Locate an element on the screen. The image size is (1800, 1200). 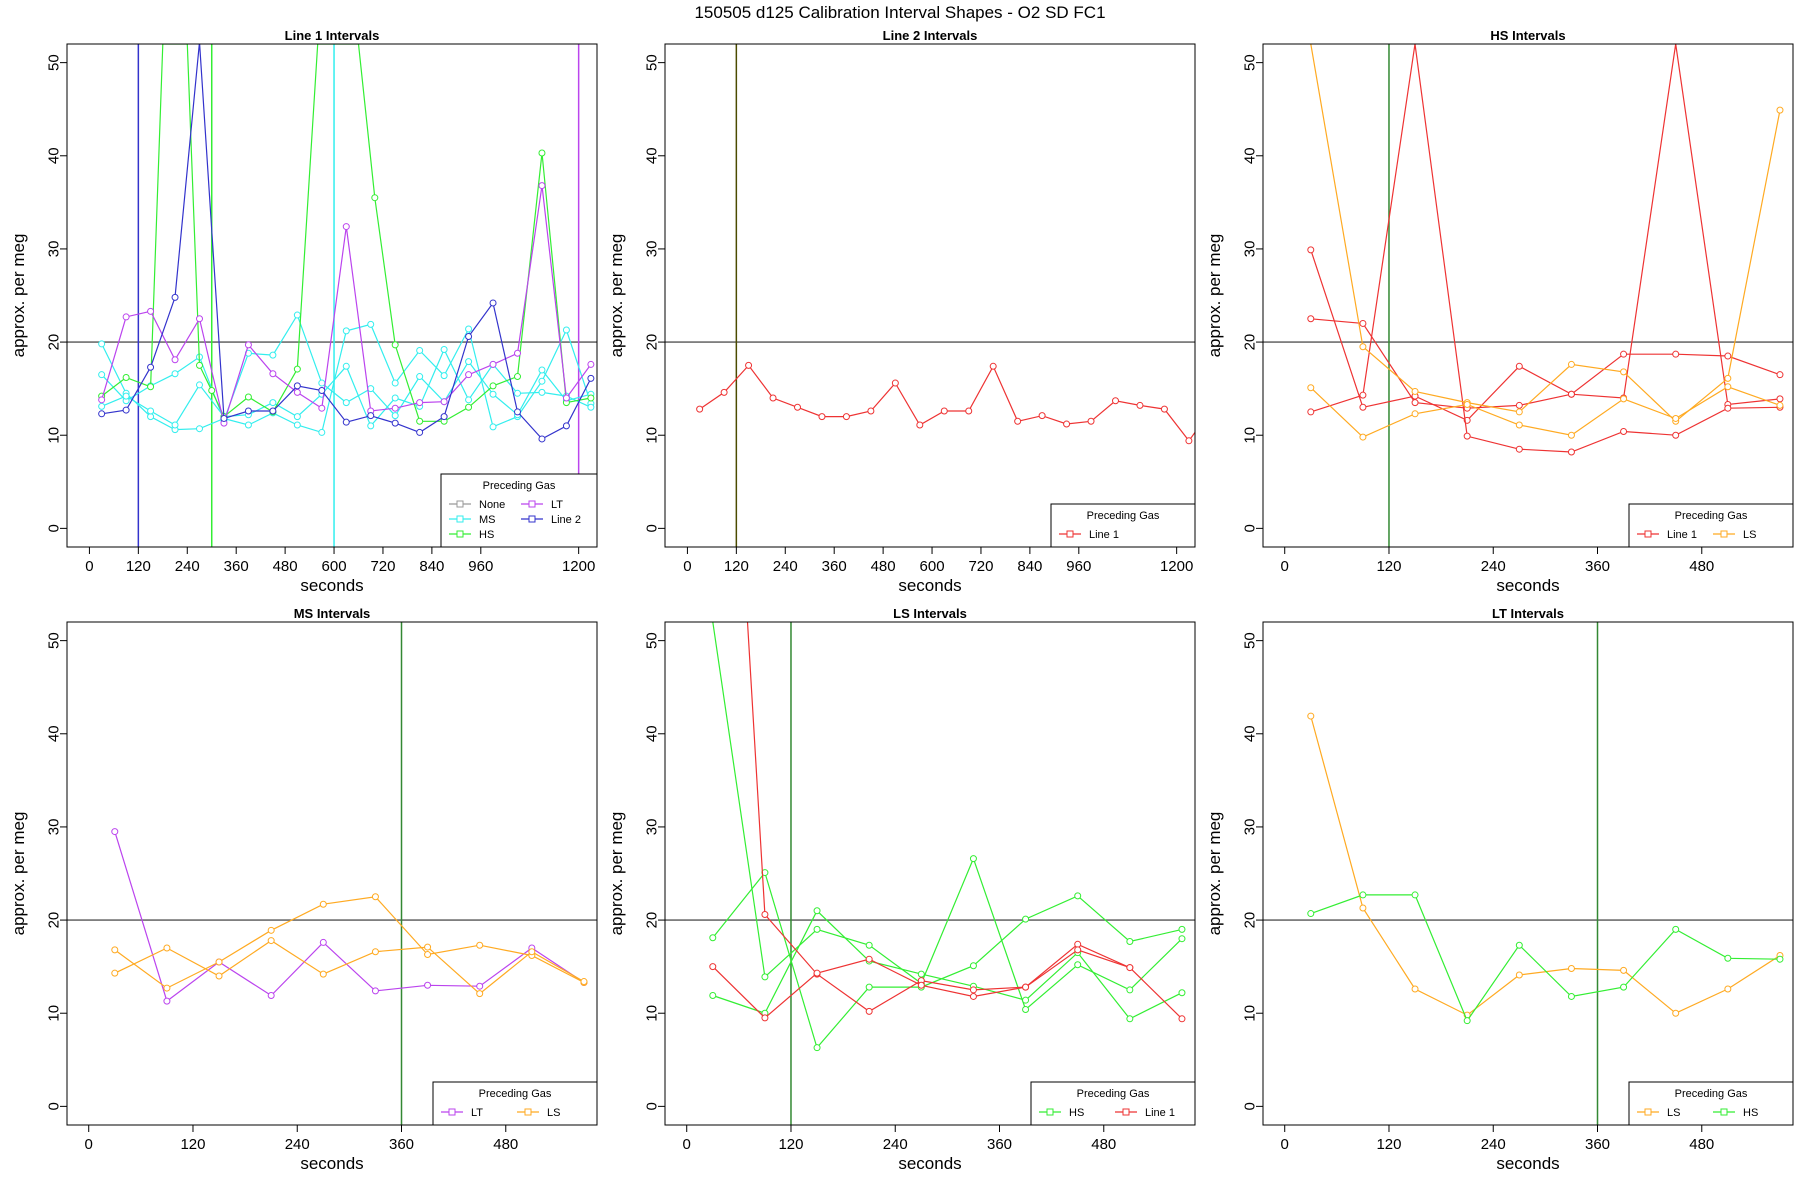
panel-title: HS Intervals is located at coordinates (1527, 35).